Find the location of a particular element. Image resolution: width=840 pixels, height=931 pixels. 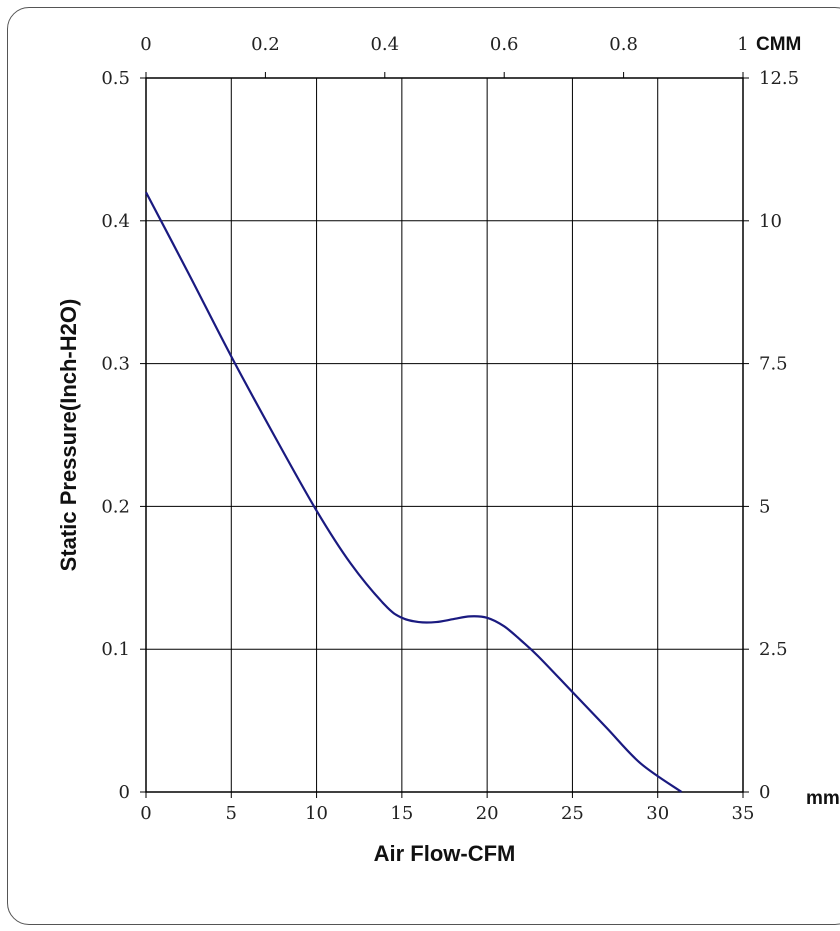

y-tick-label: 0.4 is located at coordinates (115, 221).